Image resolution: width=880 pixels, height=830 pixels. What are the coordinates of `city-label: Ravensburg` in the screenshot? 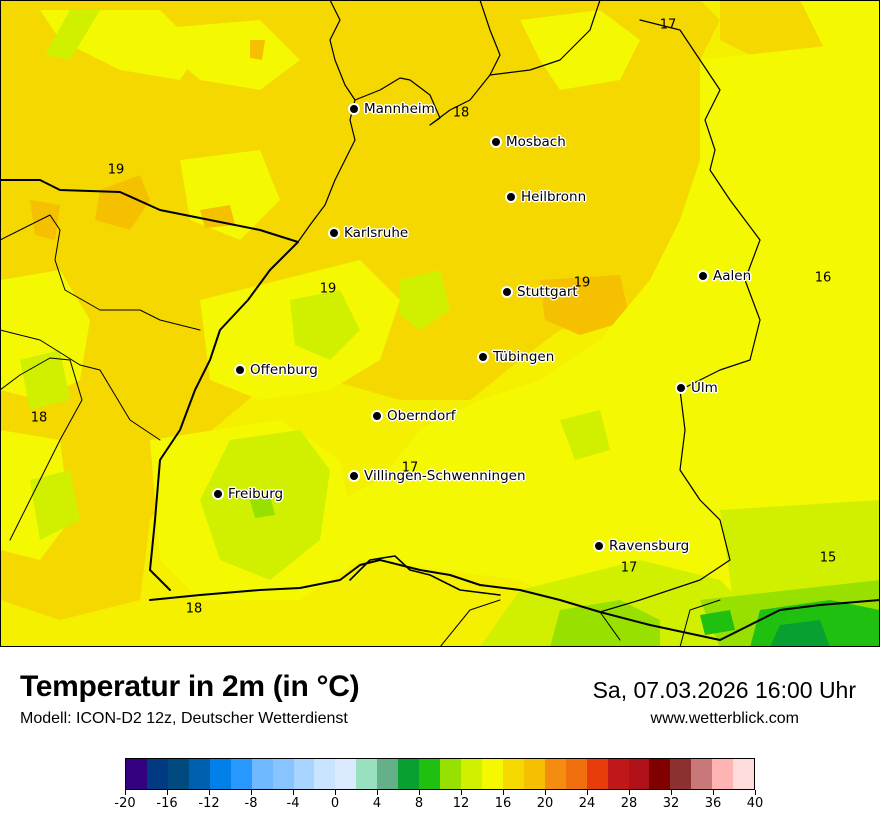 It's located at (649, 546).